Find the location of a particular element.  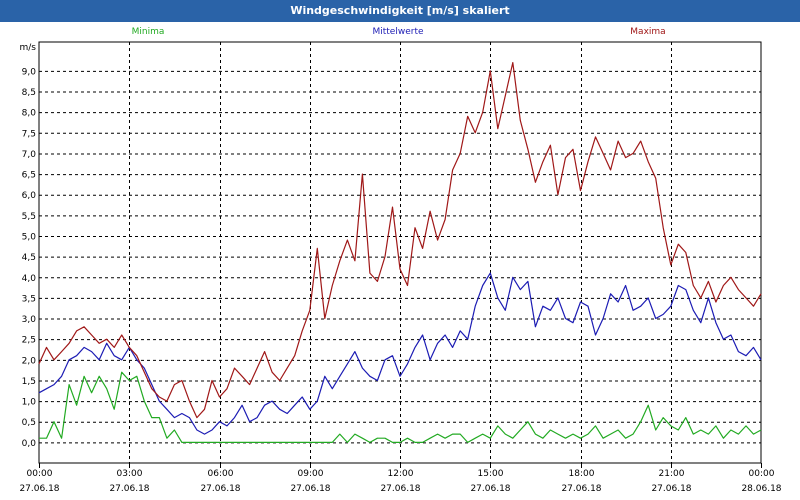

x-tick-time: 12:00 is located at coordinates (401, 474).